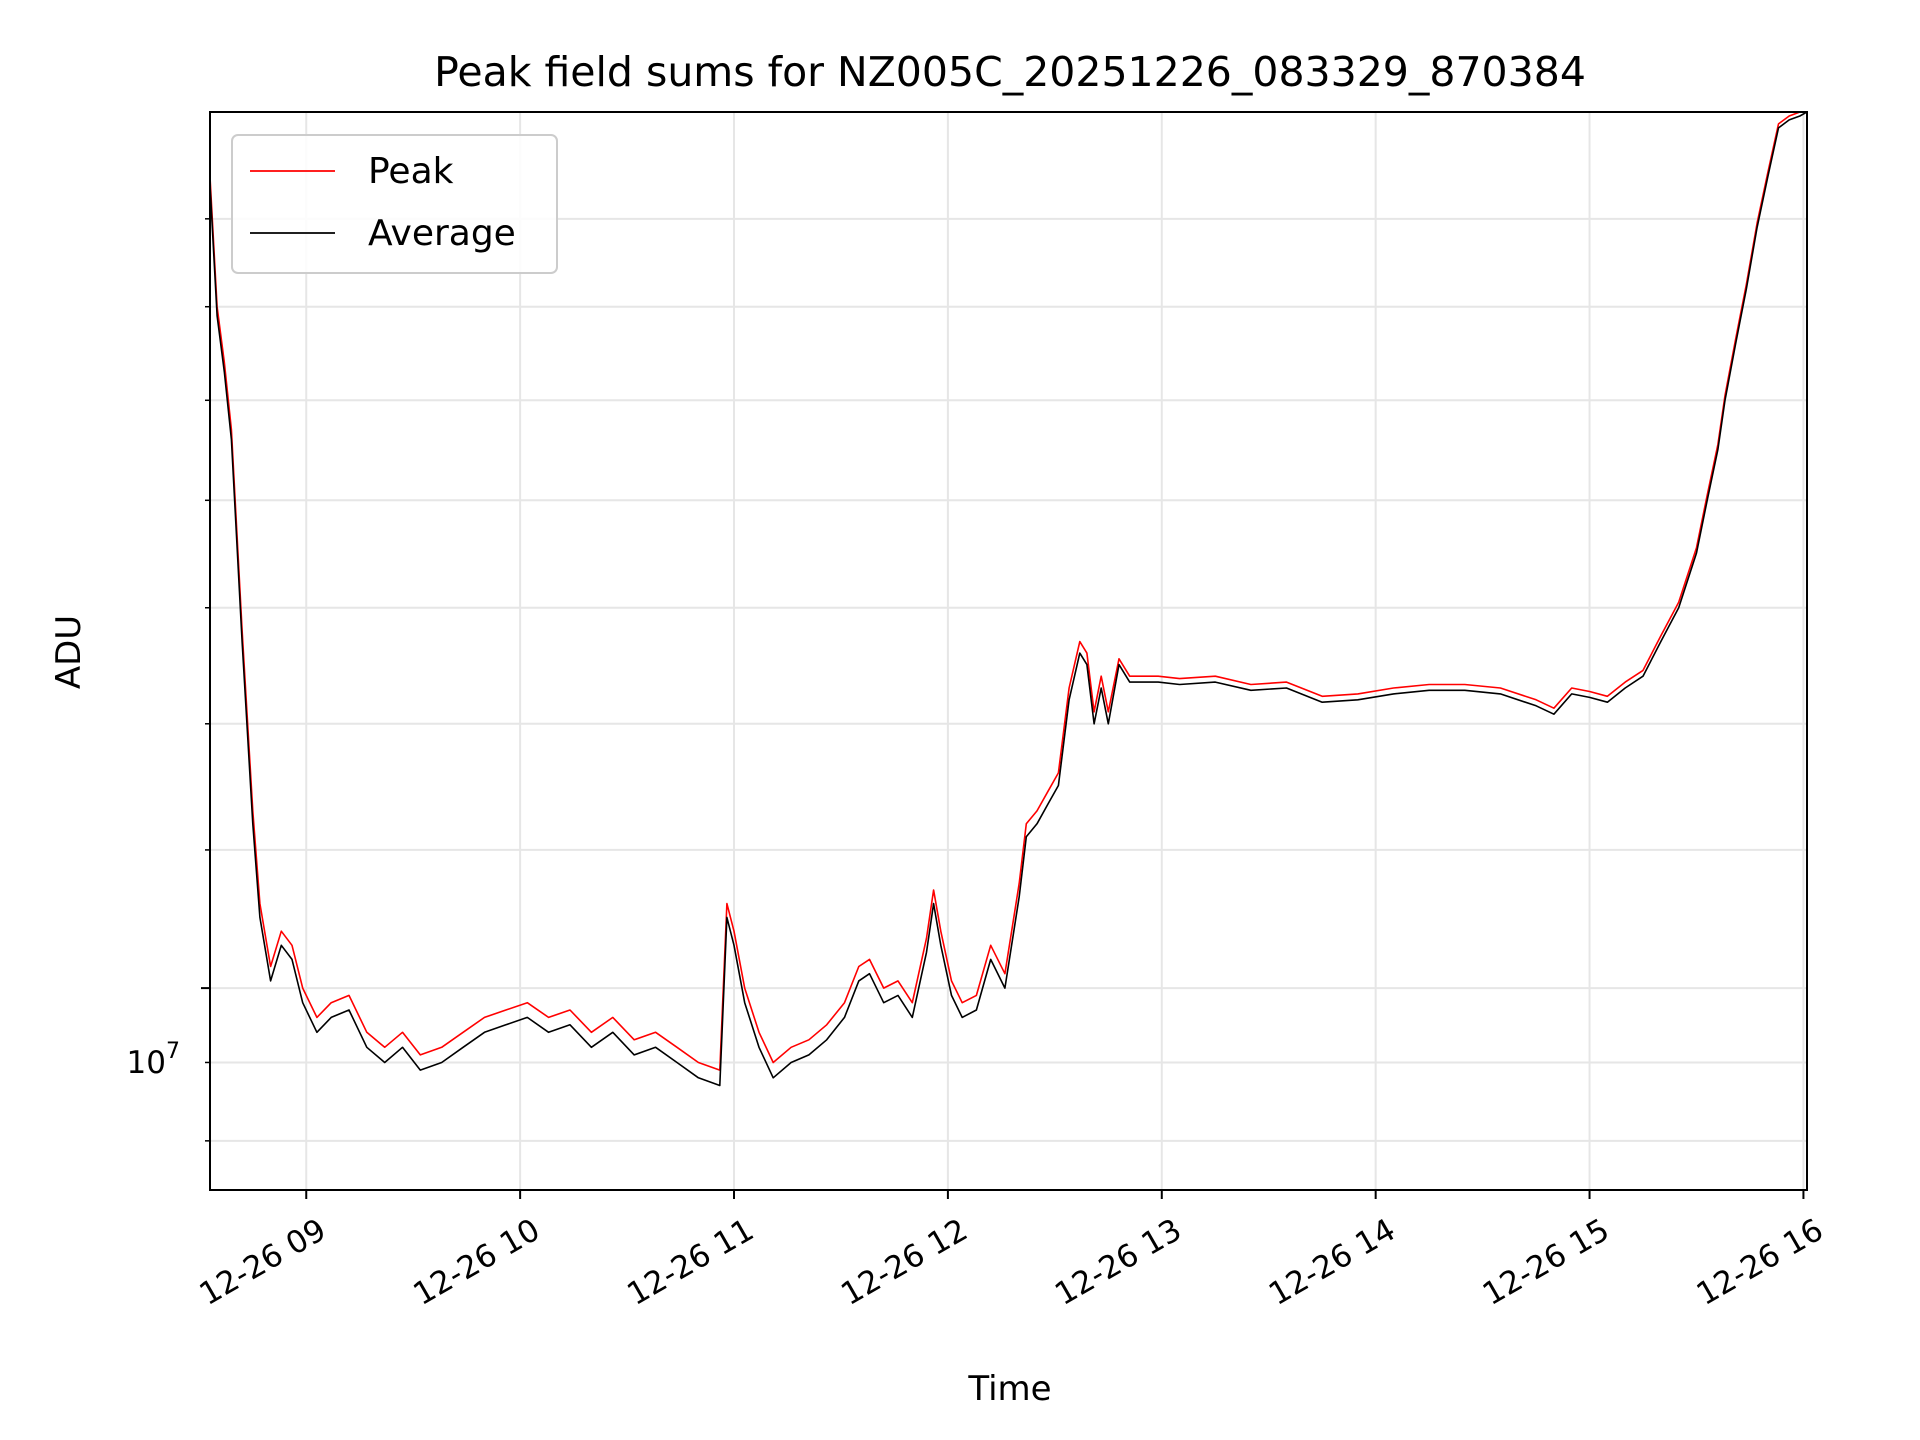 Image resolution: width=1920 pixels, height=1440 pixels. Describe the element at coordinates (69, 652) in the screenshot. I see `y-axis-label: ADU` at that location.